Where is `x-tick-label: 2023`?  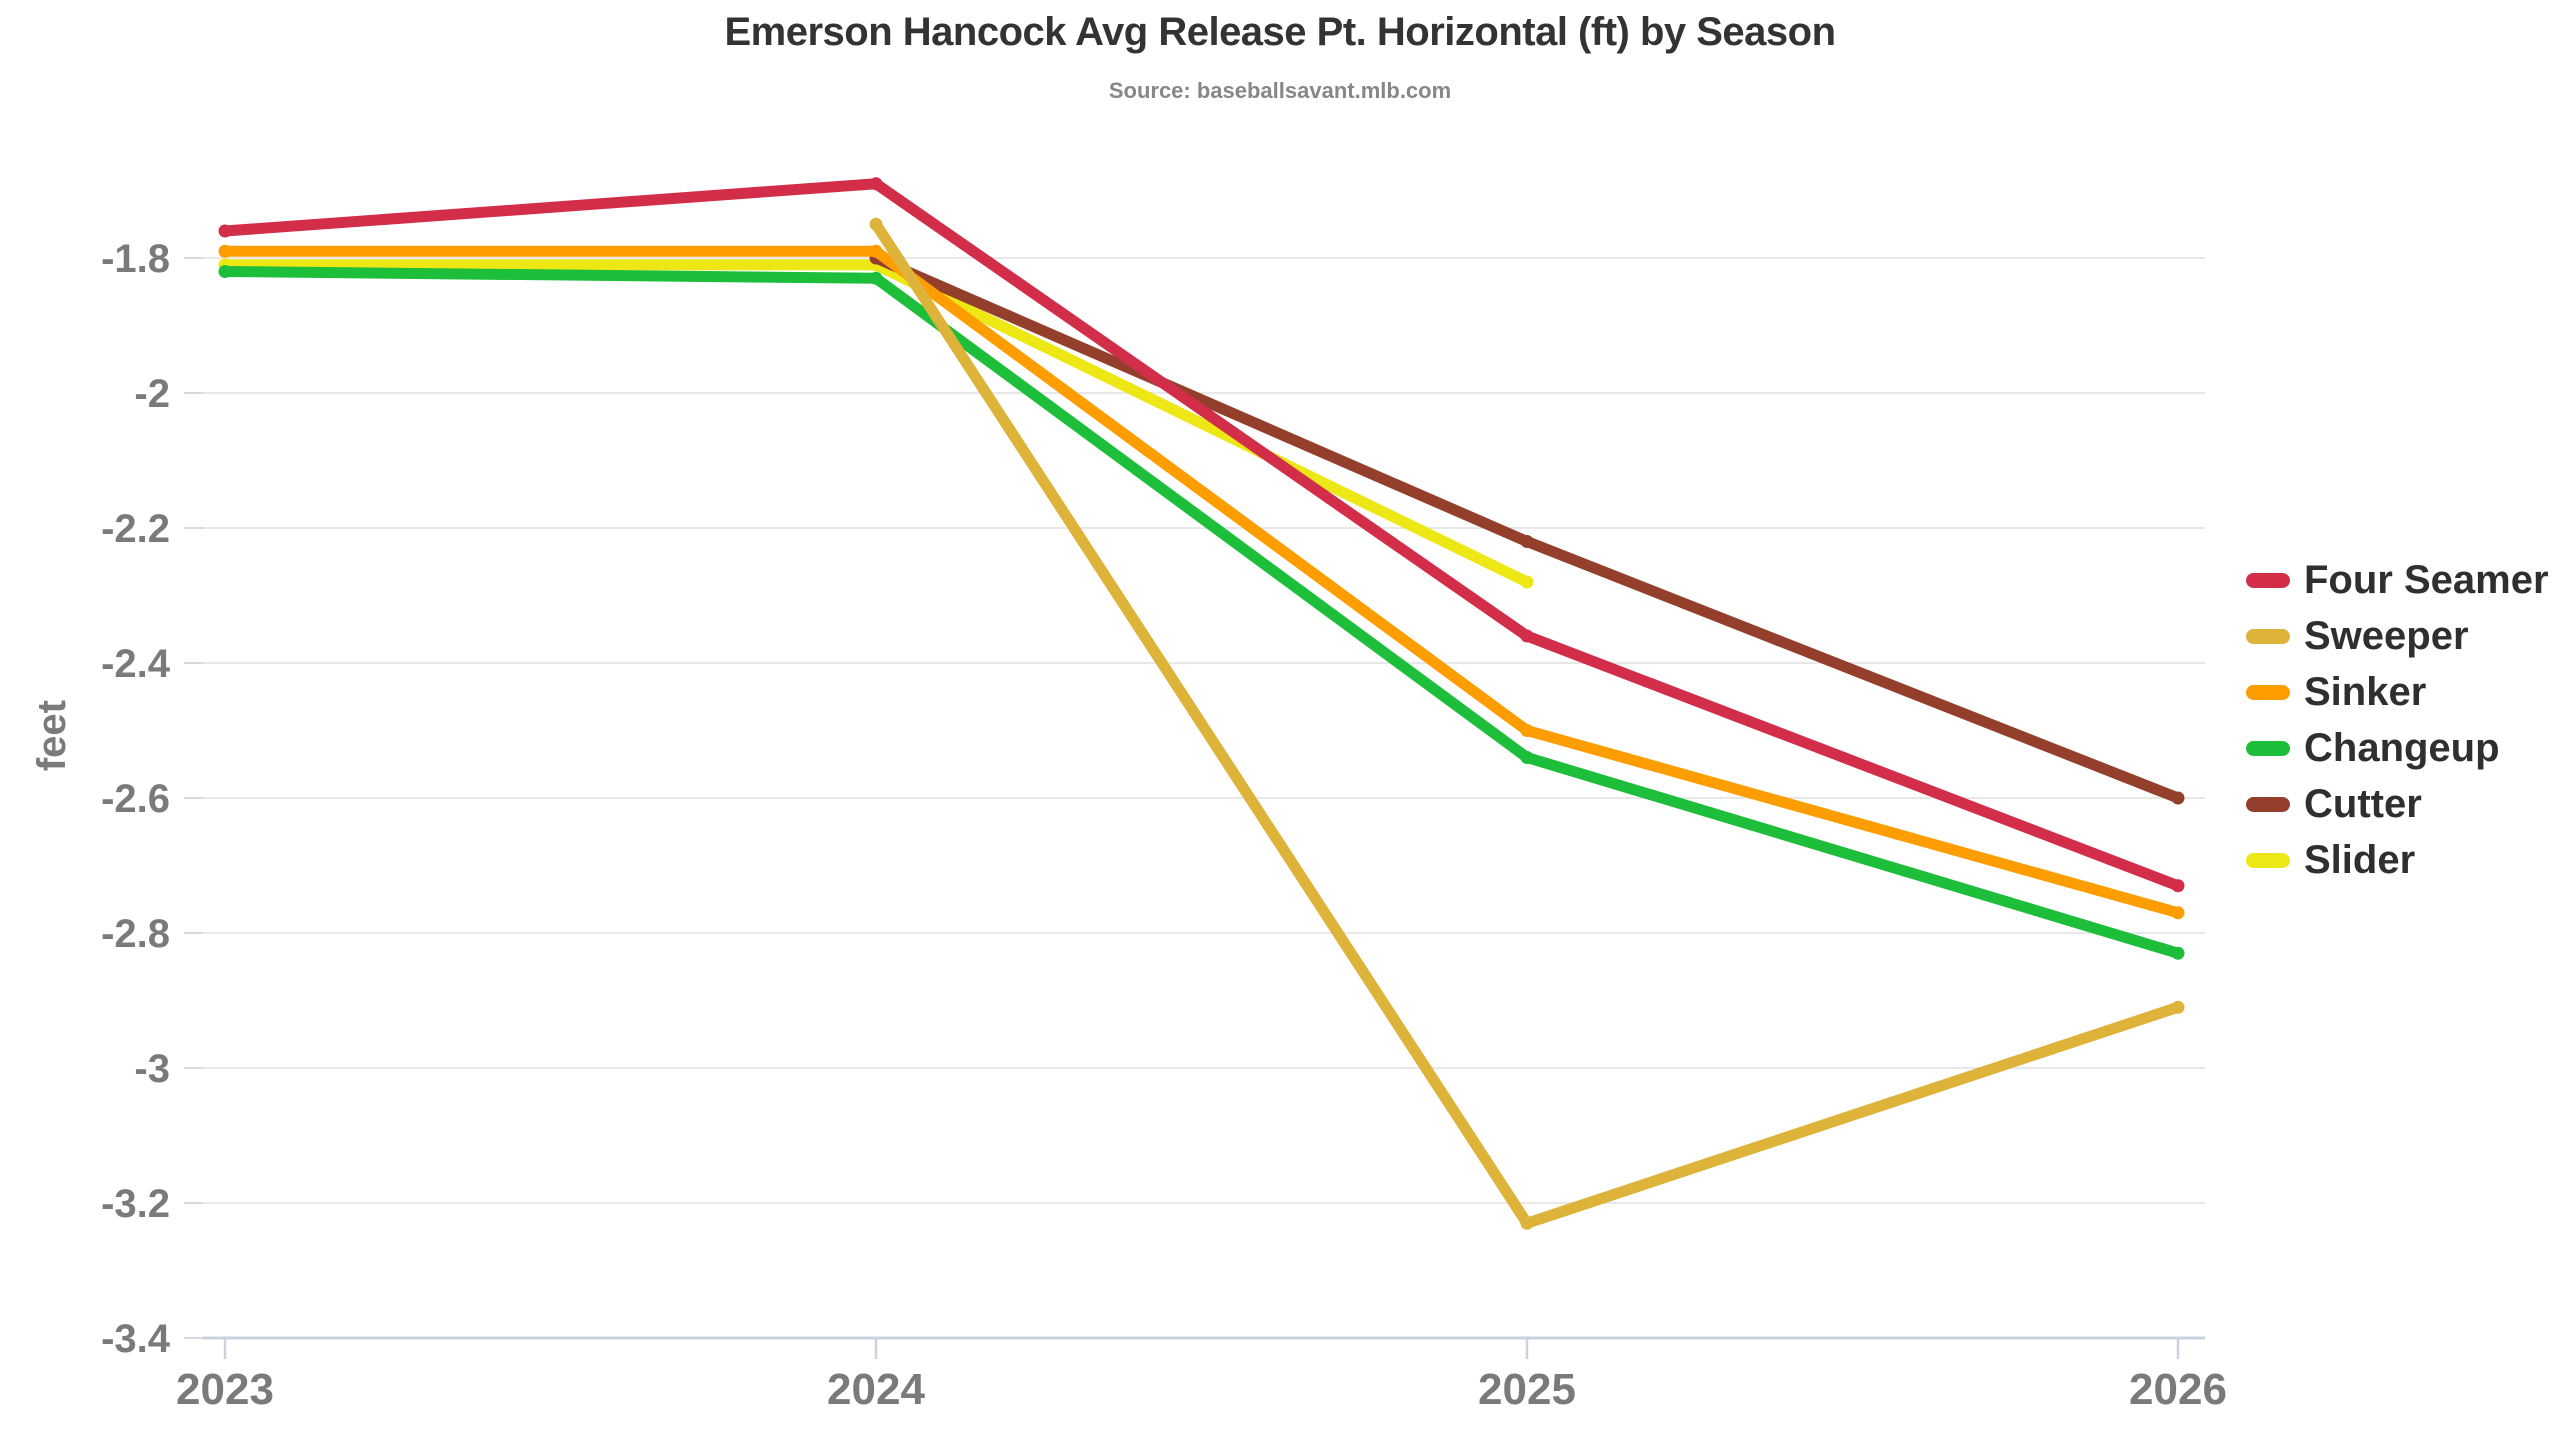 x-tick-label: 2023 is located at coordinates (225, 1389).